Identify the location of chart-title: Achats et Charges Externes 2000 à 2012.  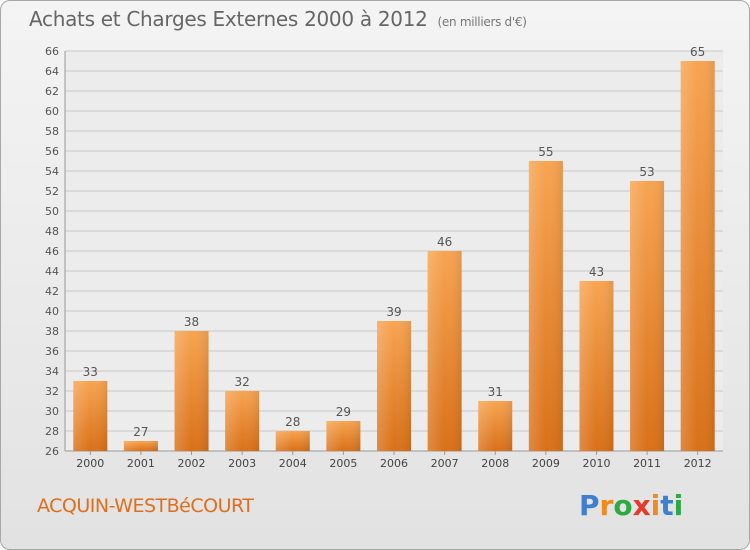
(228, 19).